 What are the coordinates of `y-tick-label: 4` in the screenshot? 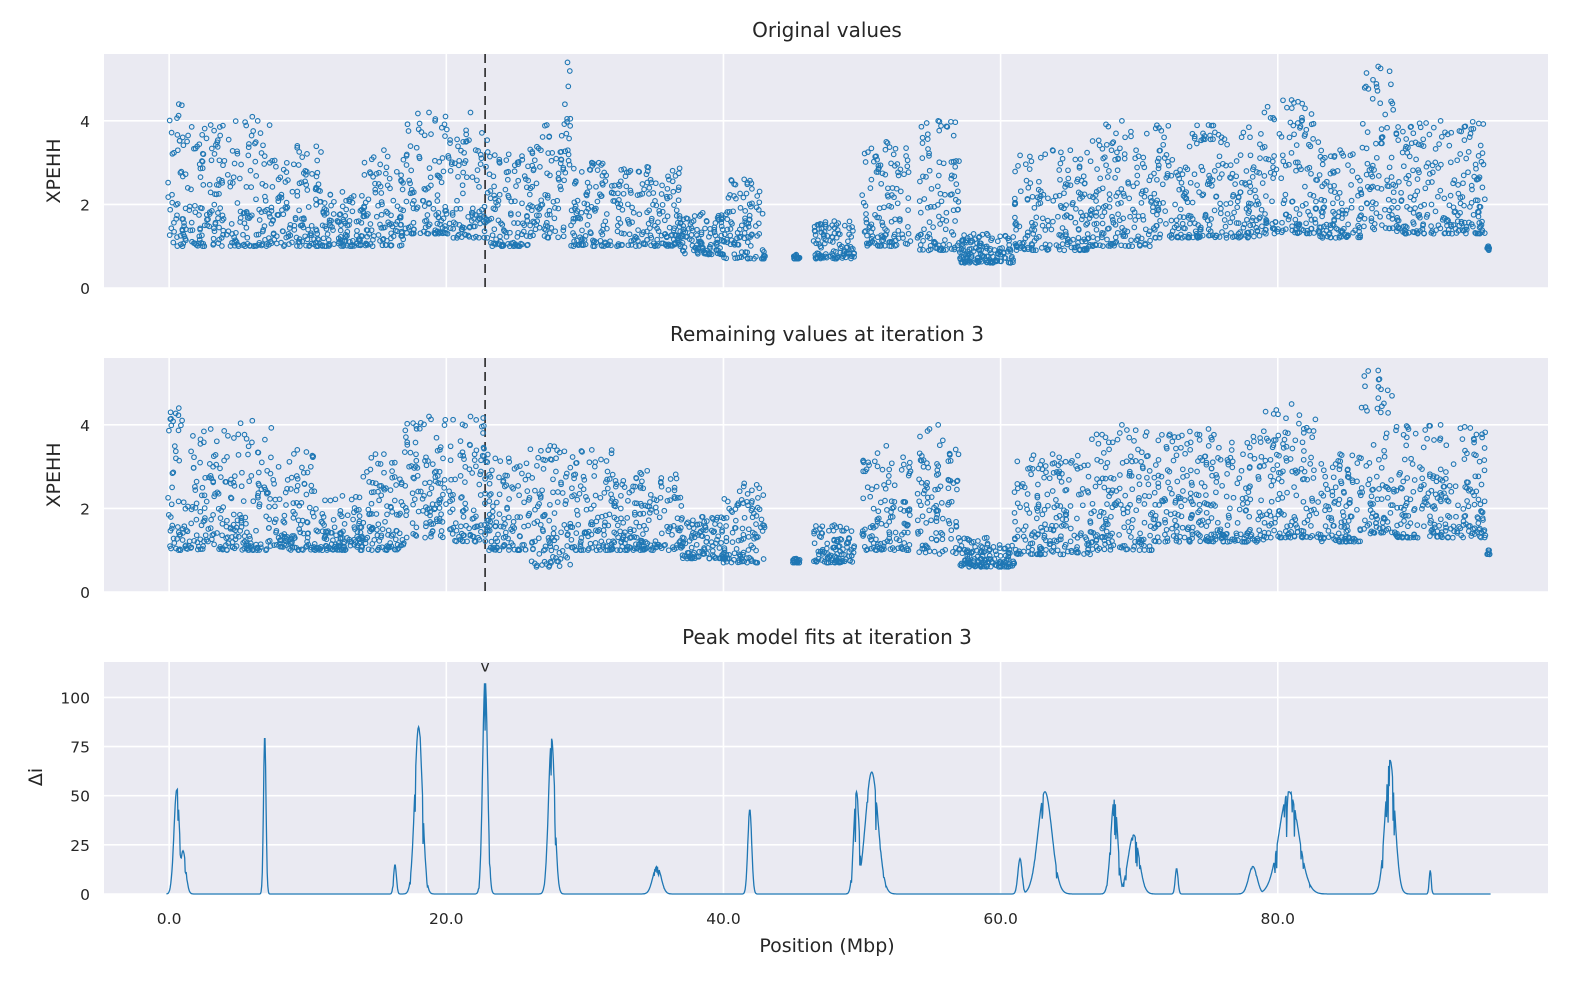 It's located at (85, 122).